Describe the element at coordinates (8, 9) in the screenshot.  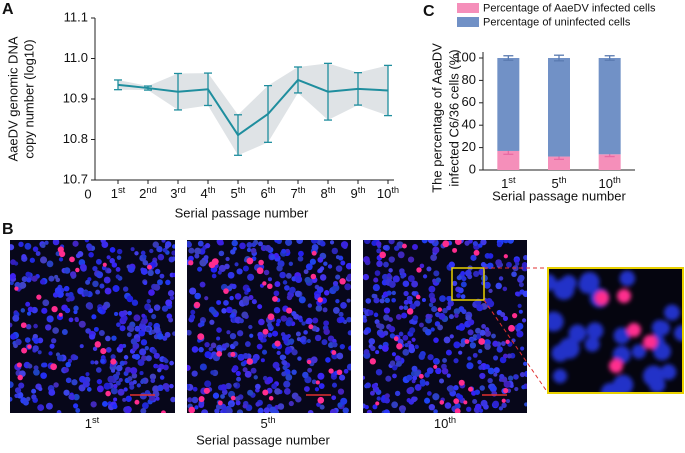
I see `panel-label: A` at that location.